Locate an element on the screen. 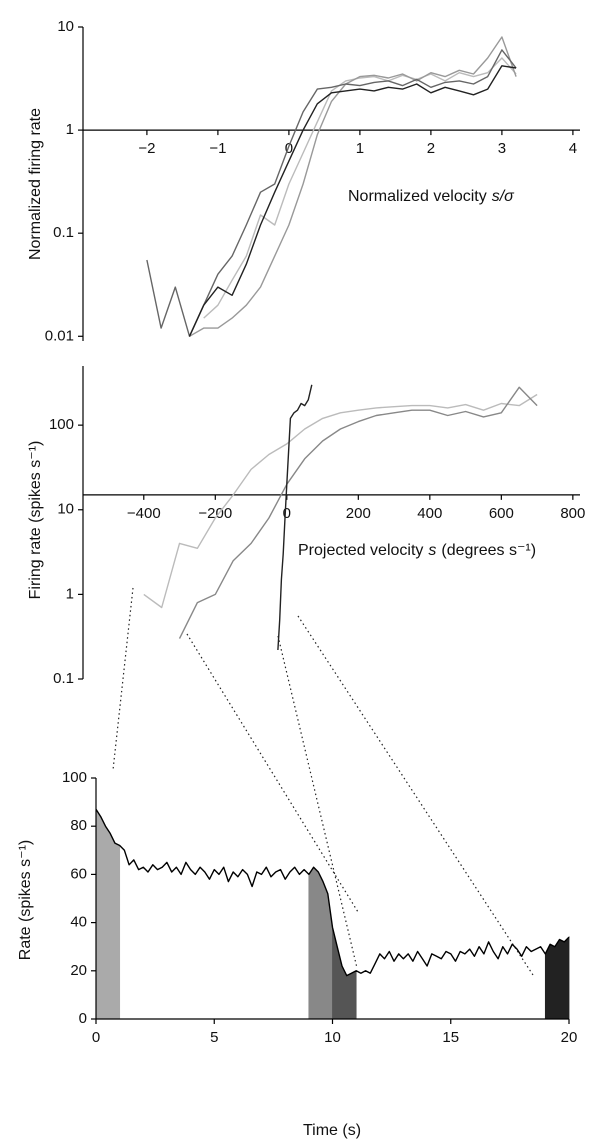 The image size is (610, 1143). x-tick-label: −200 is located at coordinates (215, 513).